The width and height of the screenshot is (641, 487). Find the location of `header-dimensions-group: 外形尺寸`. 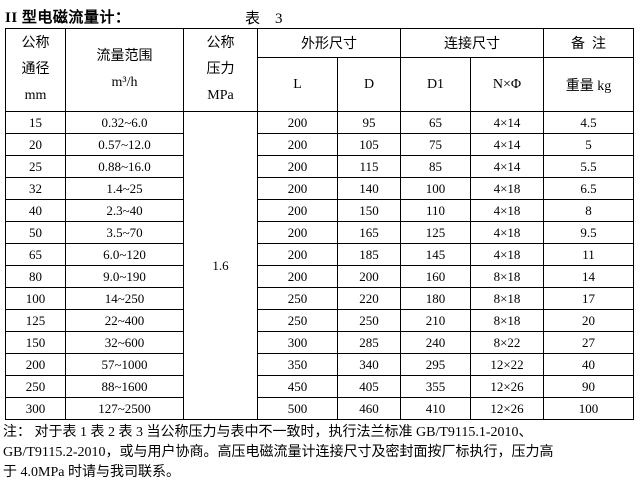

header-dimensions-group: 外形尺寸 is located at coordinates (329, 43).